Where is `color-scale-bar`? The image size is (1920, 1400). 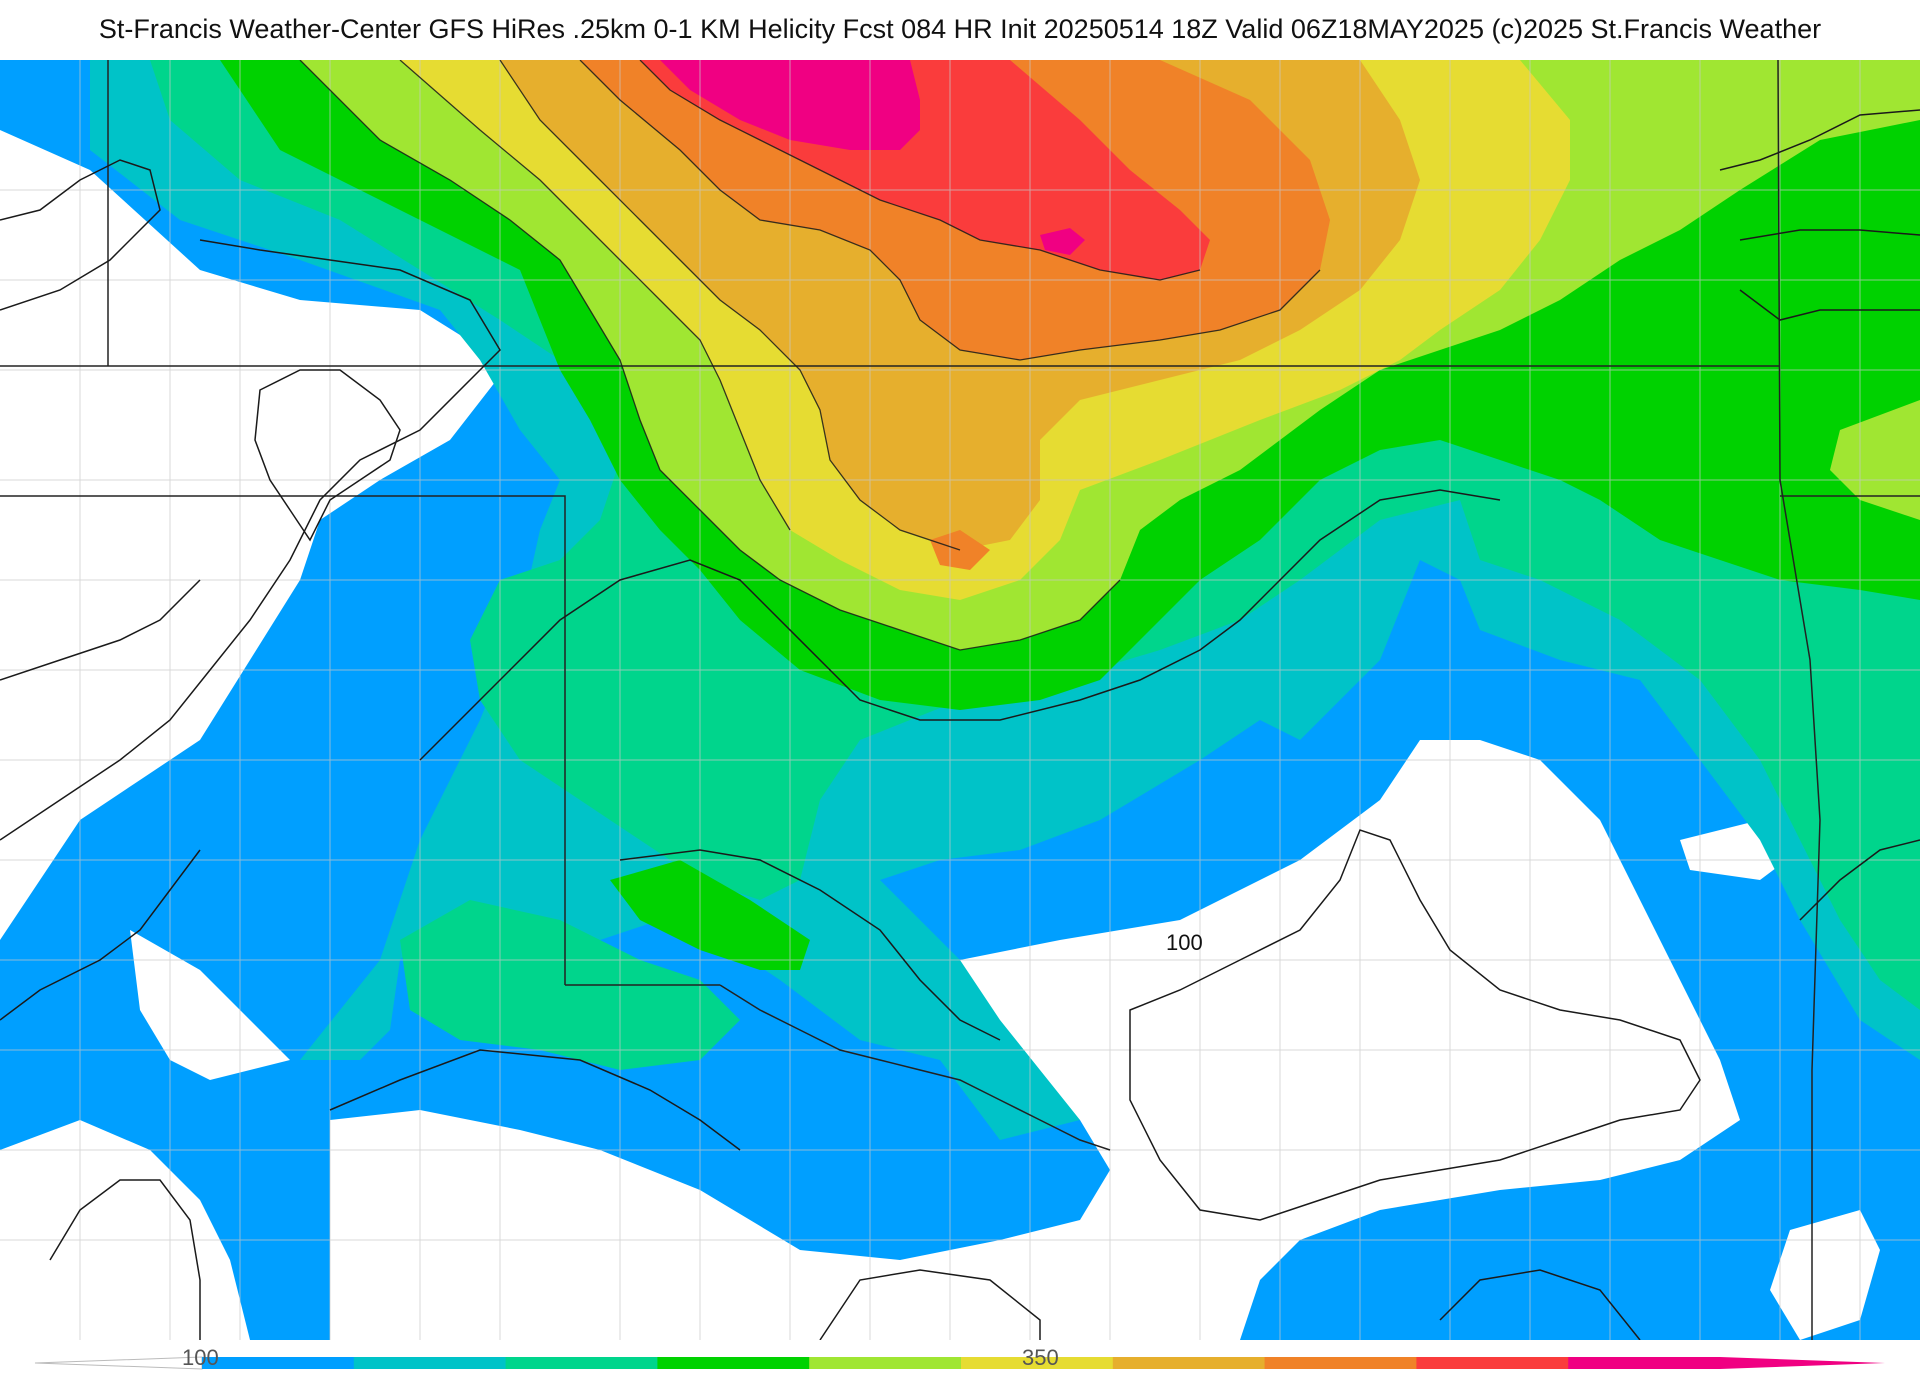
color-scale-bar is located at coordinates (959, 1363).